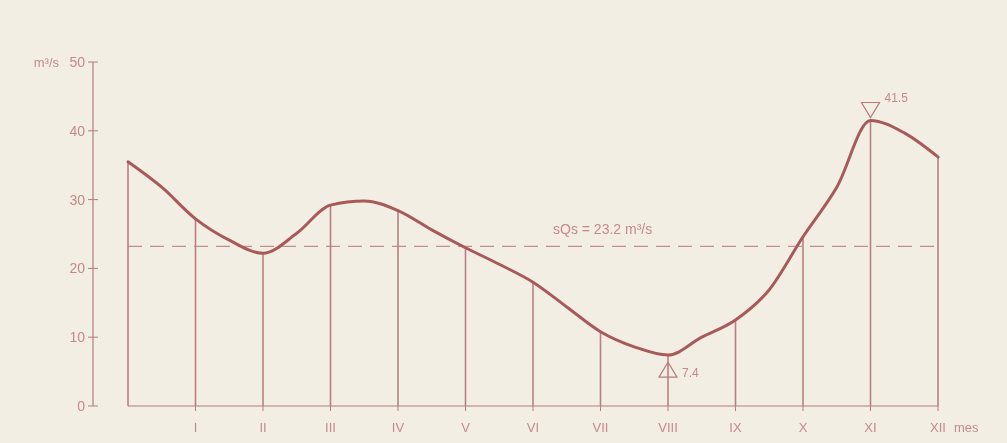 The width and height of the screenshot is (1007, 443). I want to click on x-tick-label: II, so click(263, 427).